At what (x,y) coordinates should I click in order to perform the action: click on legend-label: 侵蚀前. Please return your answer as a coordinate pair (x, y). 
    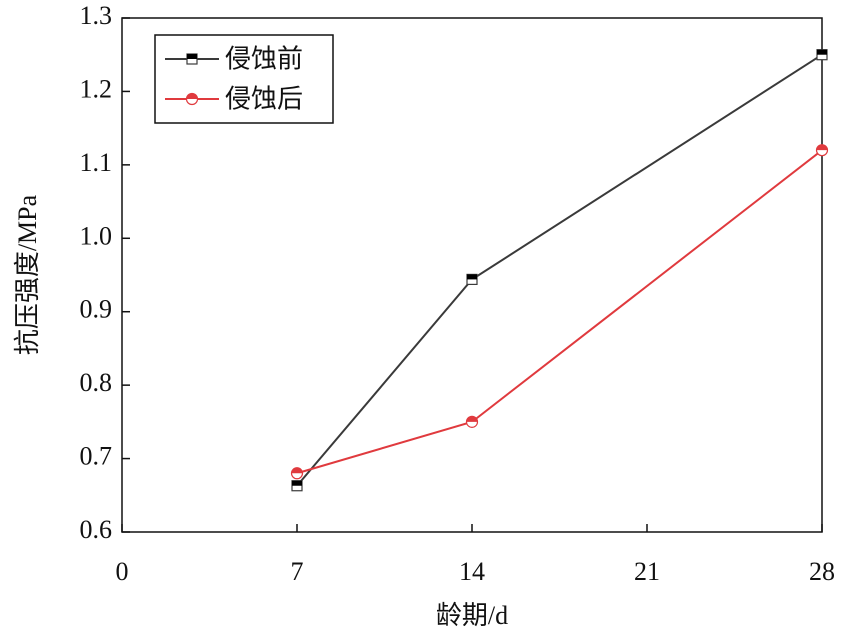
    Looking at the image, I should click on (264, 60).